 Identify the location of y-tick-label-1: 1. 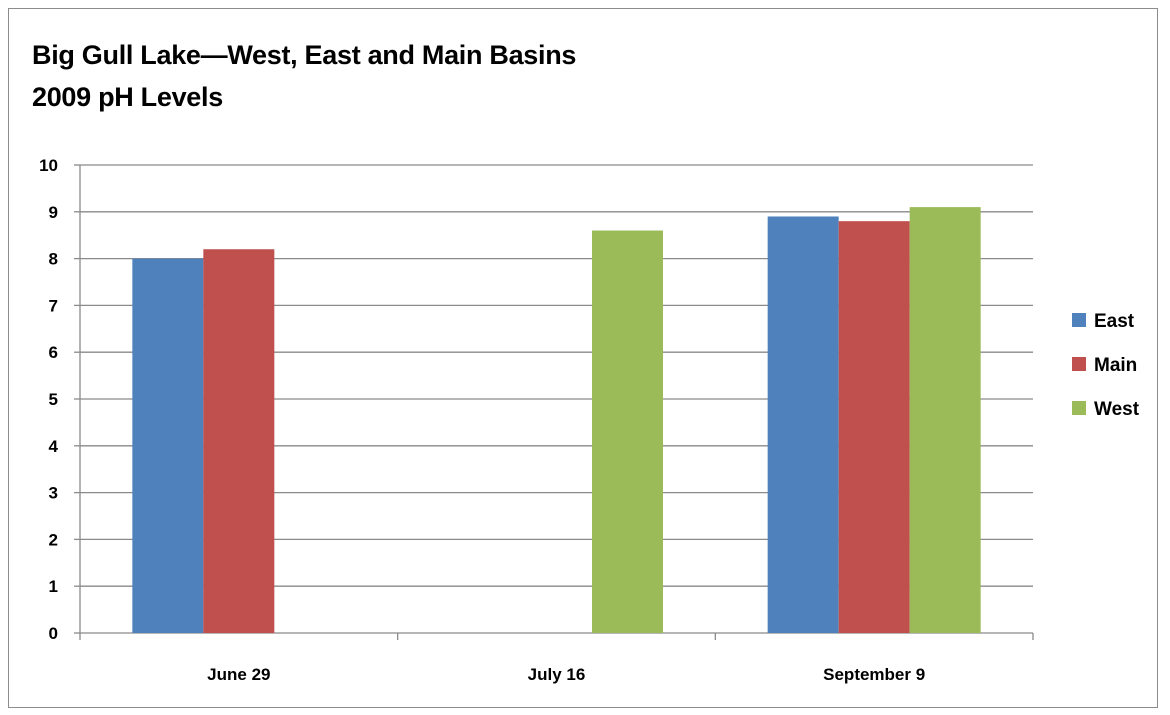
(53, 586).